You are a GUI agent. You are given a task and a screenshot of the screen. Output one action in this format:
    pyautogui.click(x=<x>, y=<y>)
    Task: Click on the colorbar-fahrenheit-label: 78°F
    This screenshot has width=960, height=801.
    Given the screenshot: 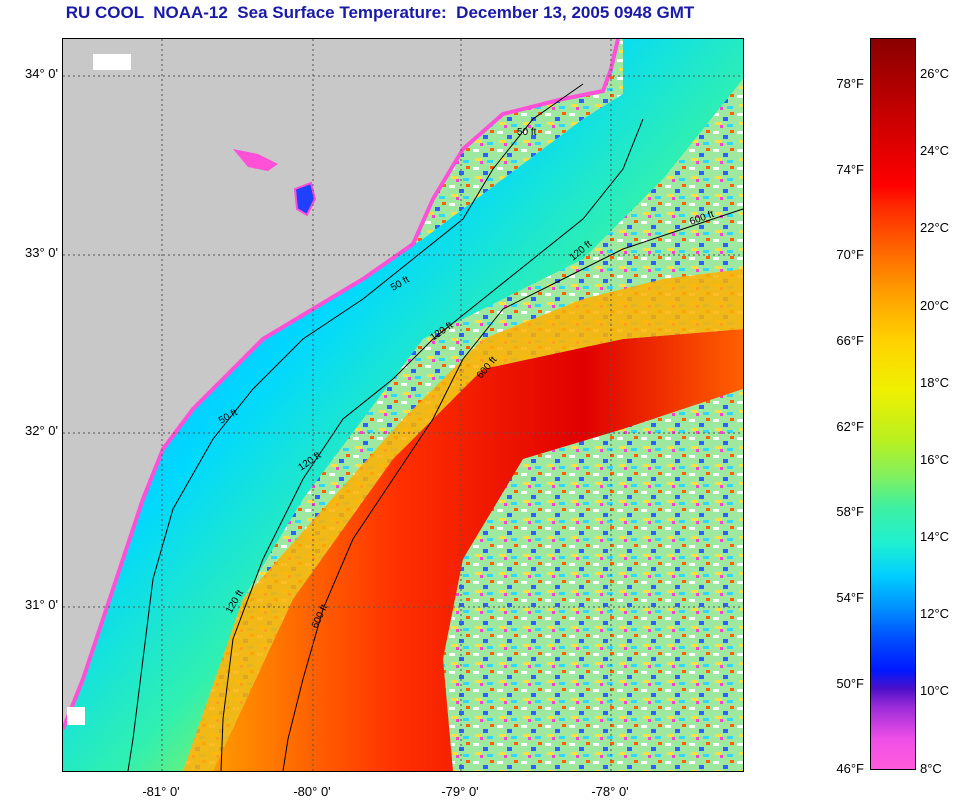 What is the action you would take?
    pyautogui.click(x=850, y=83)
    